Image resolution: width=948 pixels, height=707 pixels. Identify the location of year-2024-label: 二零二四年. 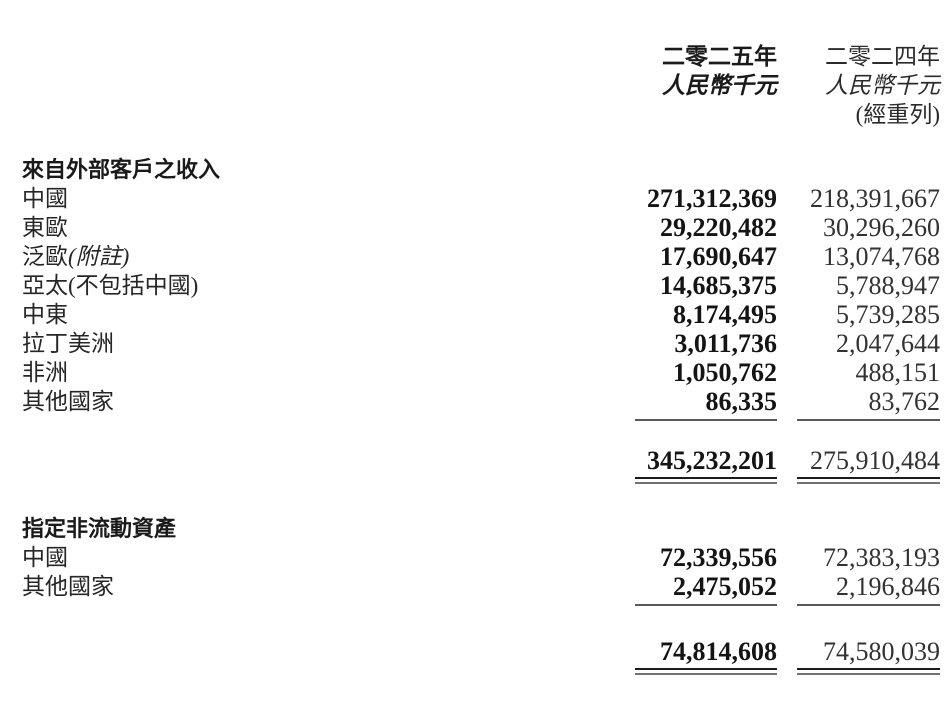
(882, 56).